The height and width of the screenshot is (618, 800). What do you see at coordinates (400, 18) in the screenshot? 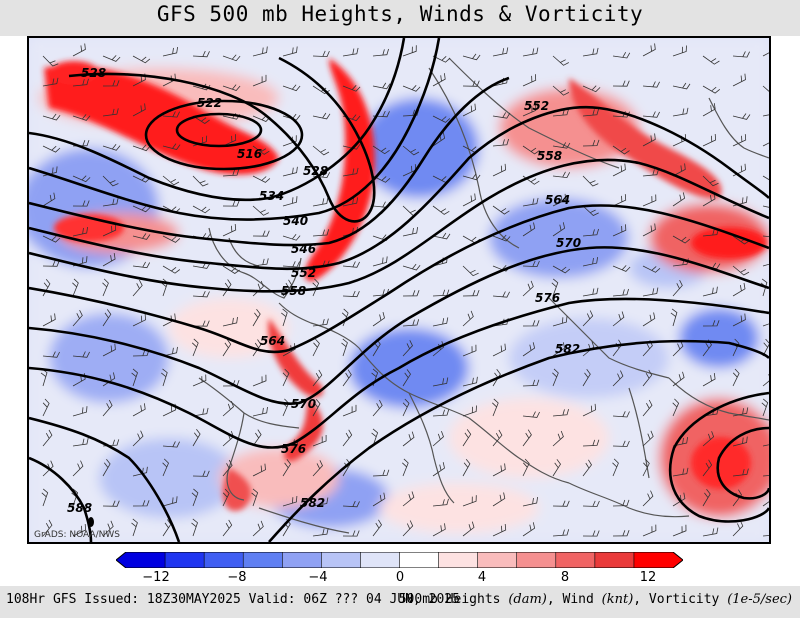
I see `title-bar` at bounding box center [400, 18].